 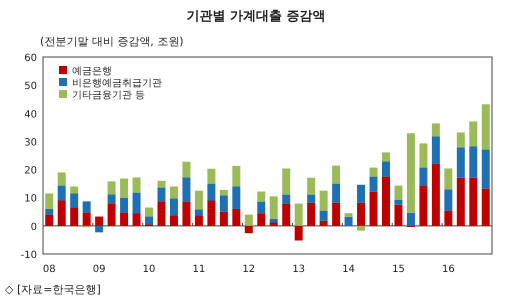 I want to click on text: ◇ [자료=한국은행], so click(x=53, y=289).